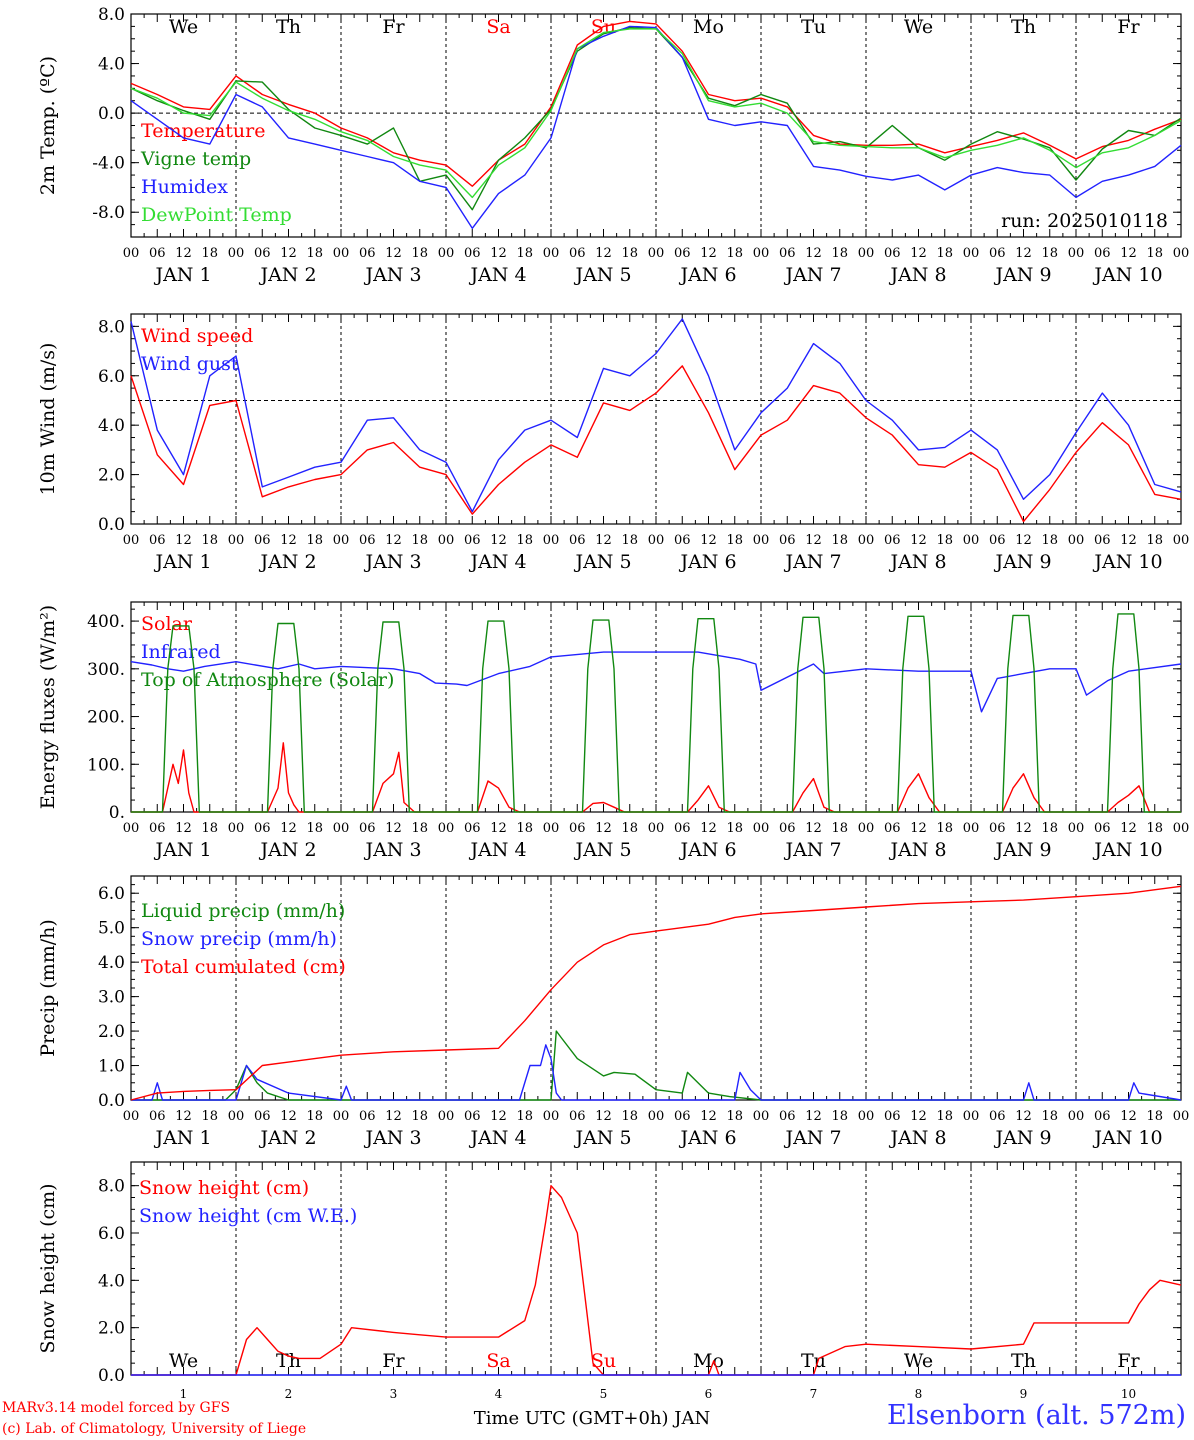  I want to click on y-tick-label: 3.0, so click(111, 998).